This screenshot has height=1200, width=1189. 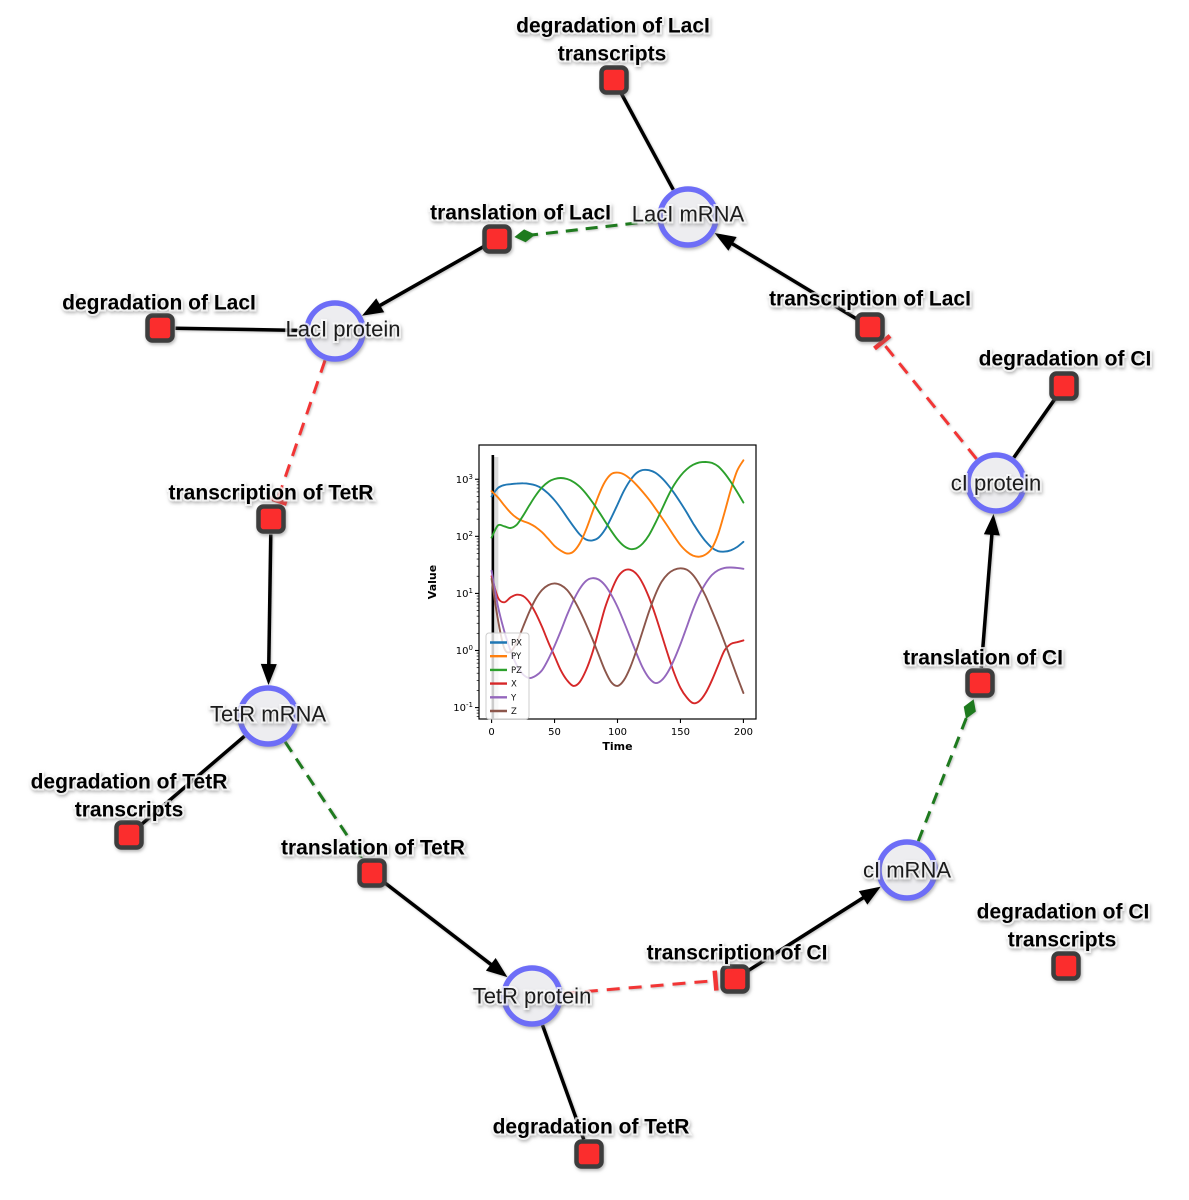 I want to click on reaction-node-deg-tetr-transcripts, so click(x=129, y=835).